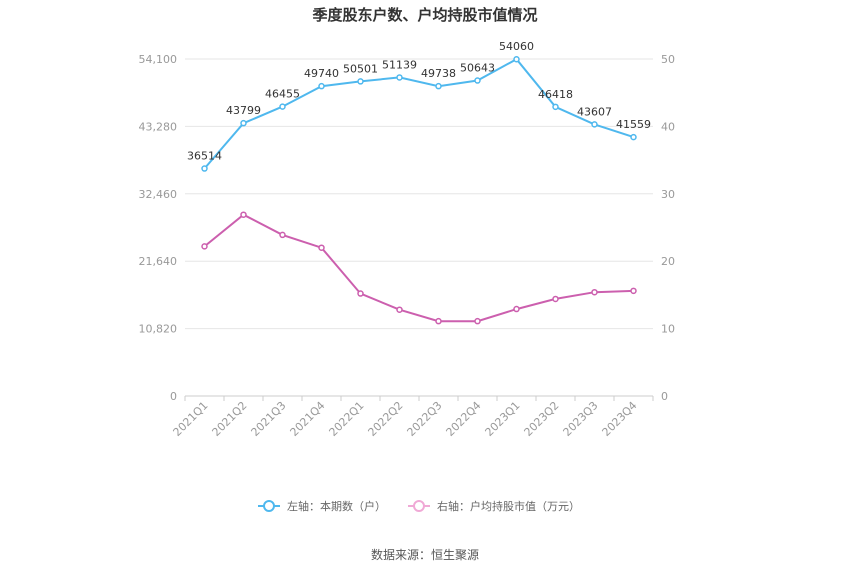  Describe the element at coordinates (581, 419) in the screenshot. I see `x-axis-tick-label: 2023Q3` at that location.